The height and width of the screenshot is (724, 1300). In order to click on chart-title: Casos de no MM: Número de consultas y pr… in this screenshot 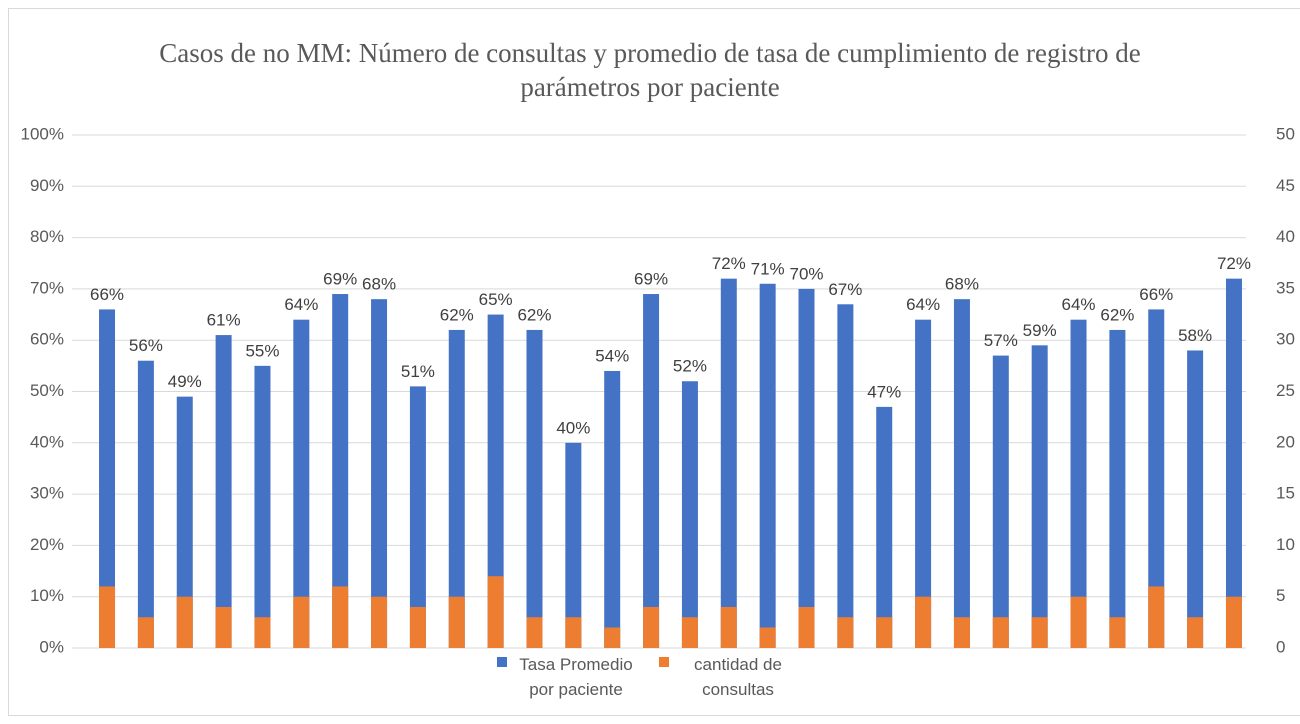, I will do `click(650, 70)`.